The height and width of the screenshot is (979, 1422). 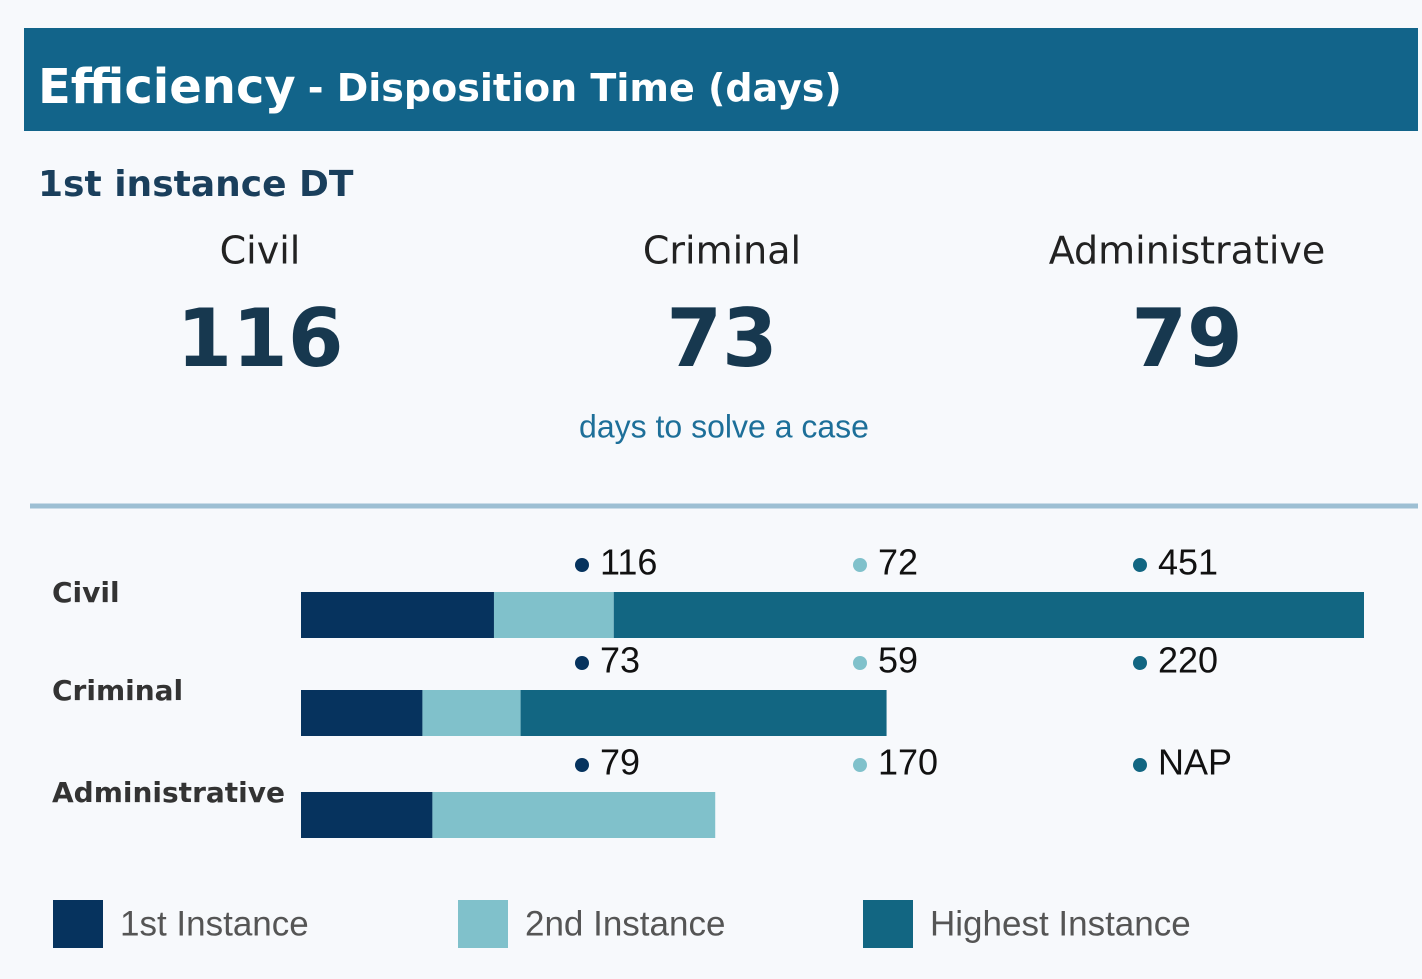 What do you see at coordinates (86, 592) in the screenshot?
I see `category-label: Civil` at bounding box center [86, 592].